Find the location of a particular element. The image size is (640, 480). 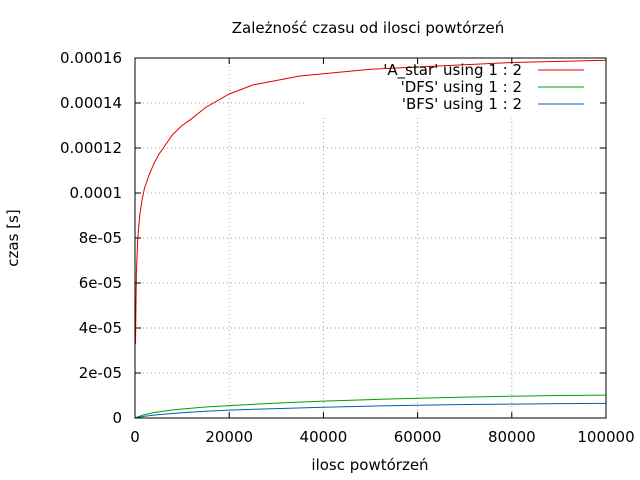

chart-title: Zależność czasu od ilosci powtórzeń is located at coordinates (368, 28).